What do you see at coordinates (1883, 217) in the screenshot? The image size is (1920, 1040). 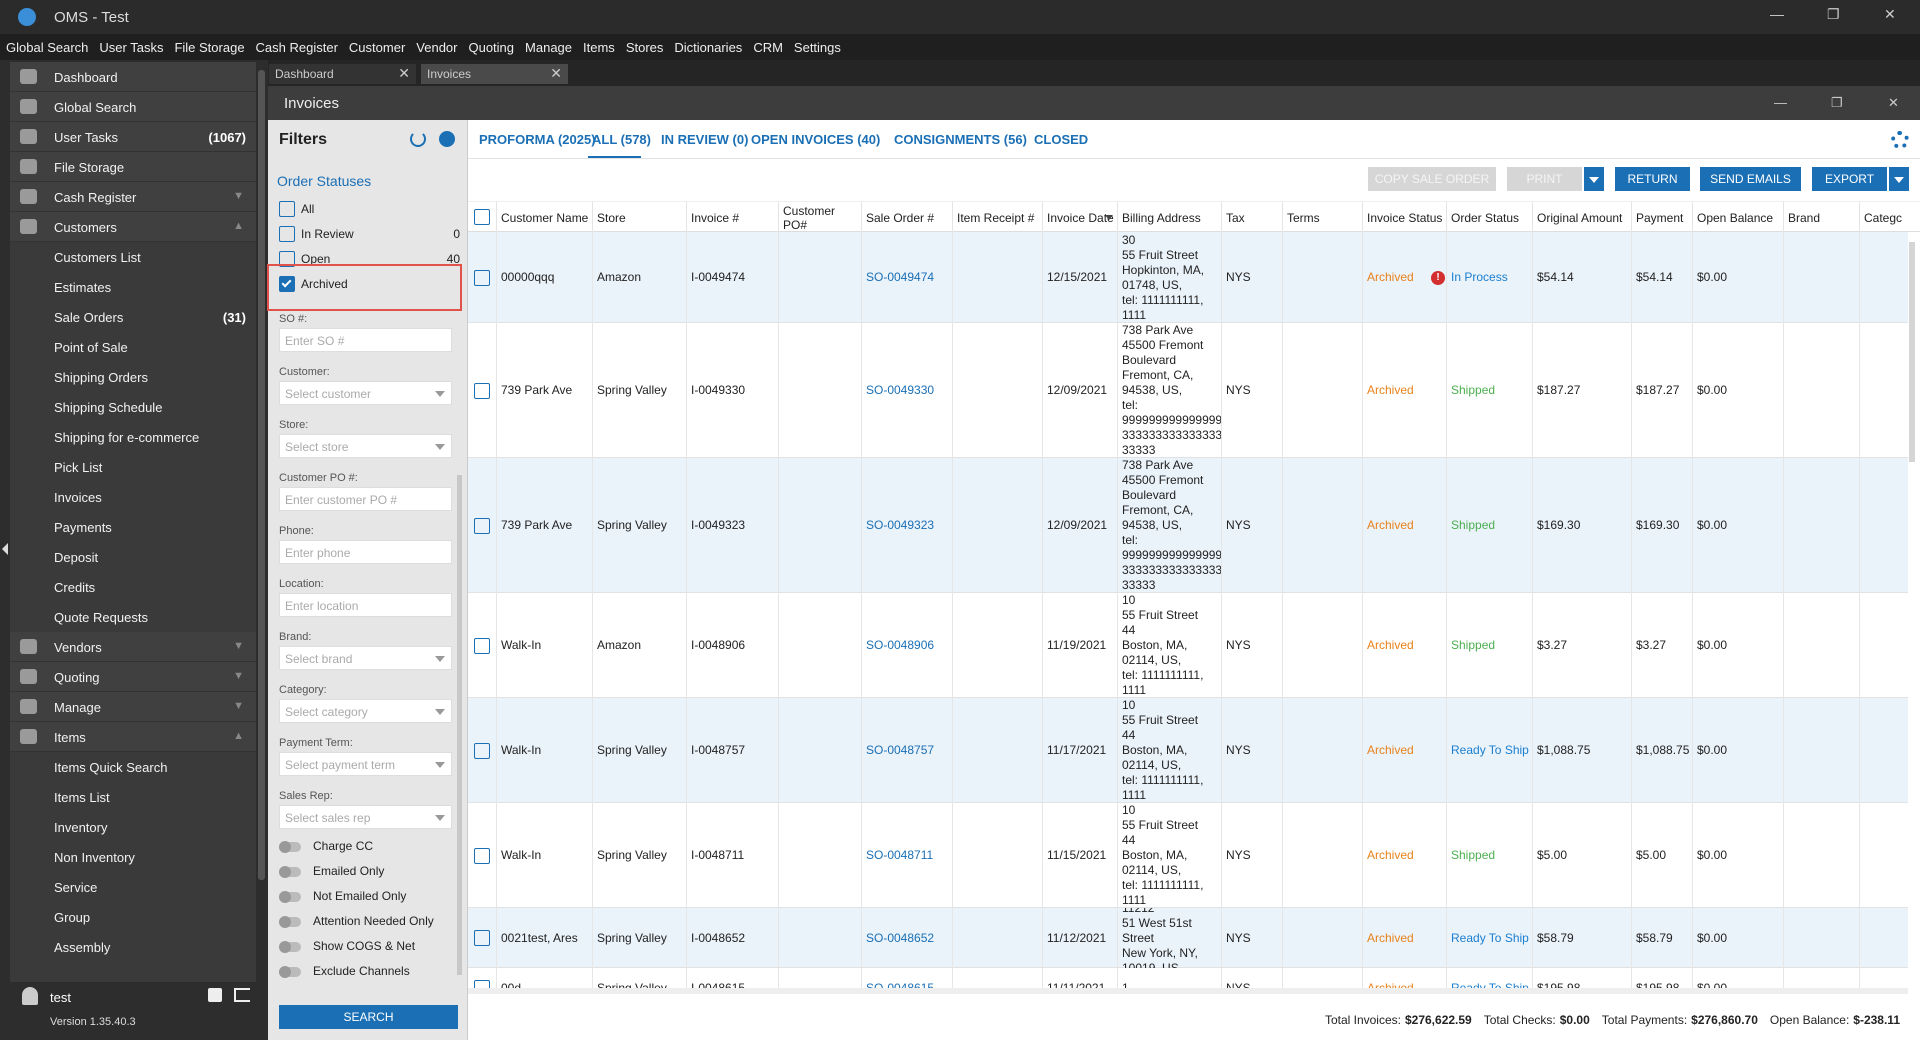 I see `column-header: Categc` at bounding box center [1883, 217].